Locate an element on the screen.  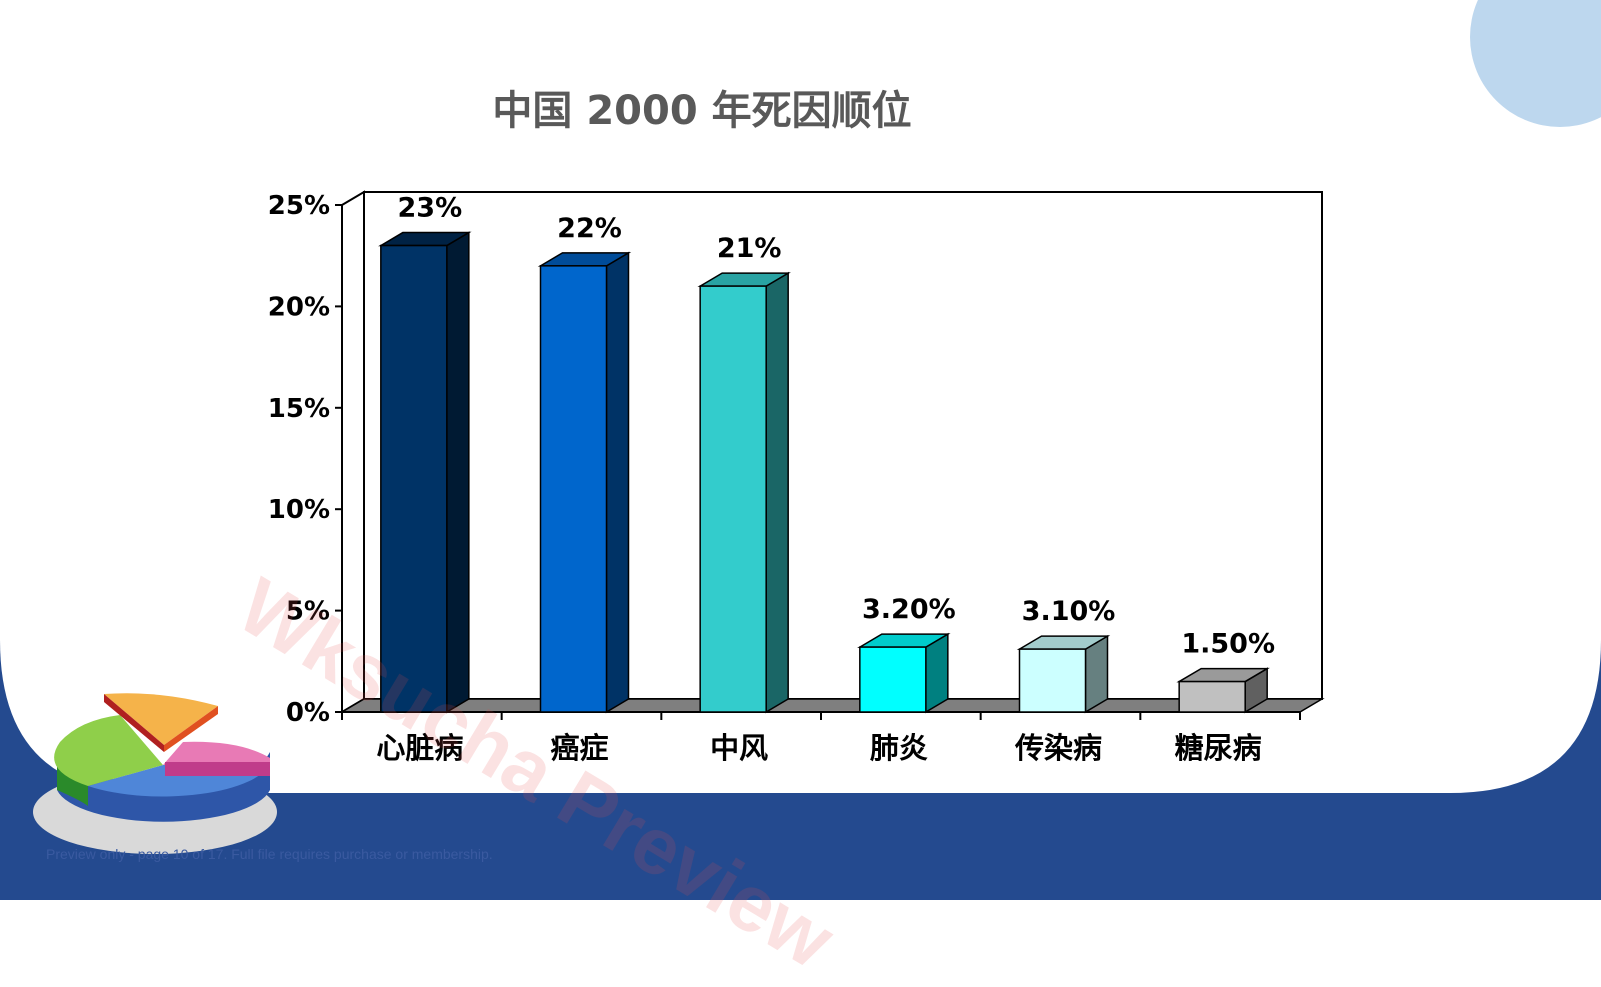
y-tick-label: 20% is located at coordinates (299, 307).